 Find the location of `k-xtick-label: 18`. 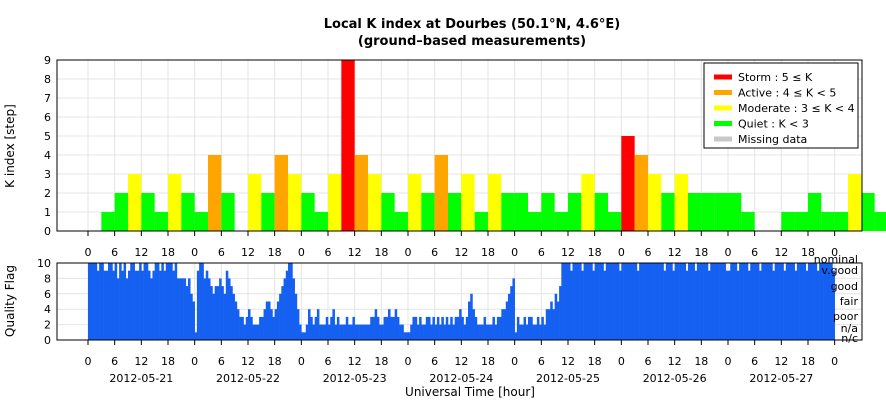

k-xtick-label: 18 is located at coordinates (701, 252).